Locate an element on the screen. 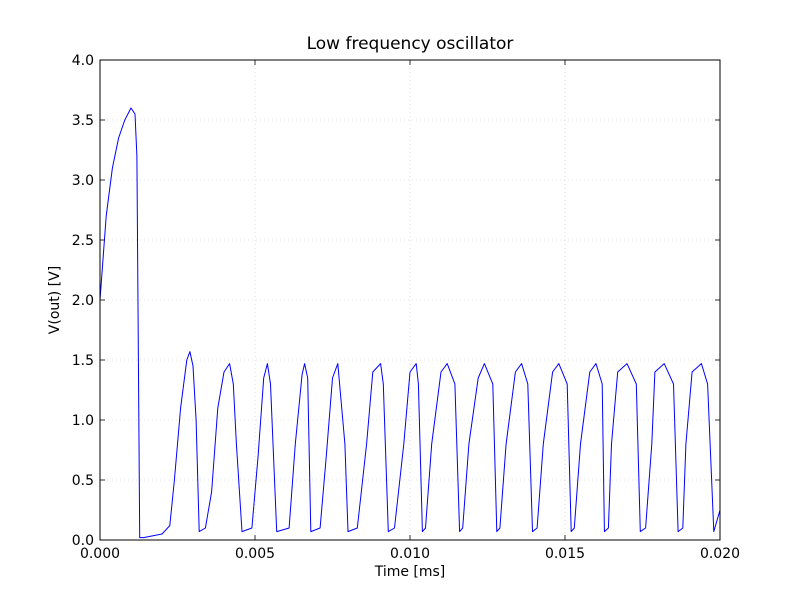 The width and height of the screenshot is (800, 600). y-tick-label: 1.5 is located at coordinates (83, 361).